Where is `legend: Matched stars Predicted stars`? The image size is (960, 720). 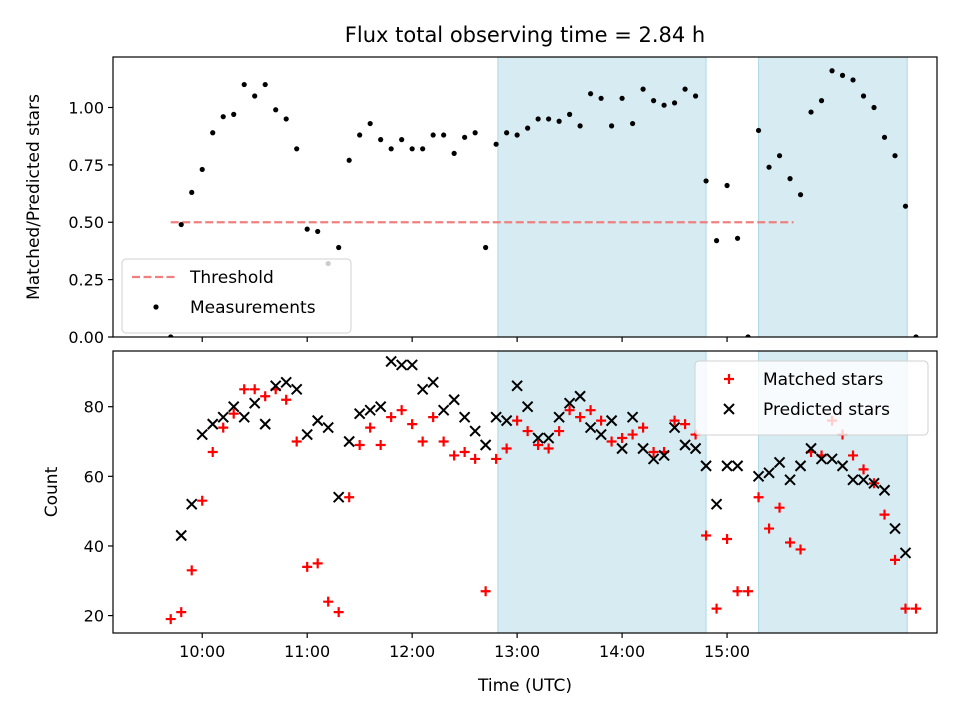 legend: Matched stars Predicted stars is located at coordinates (811, 398).